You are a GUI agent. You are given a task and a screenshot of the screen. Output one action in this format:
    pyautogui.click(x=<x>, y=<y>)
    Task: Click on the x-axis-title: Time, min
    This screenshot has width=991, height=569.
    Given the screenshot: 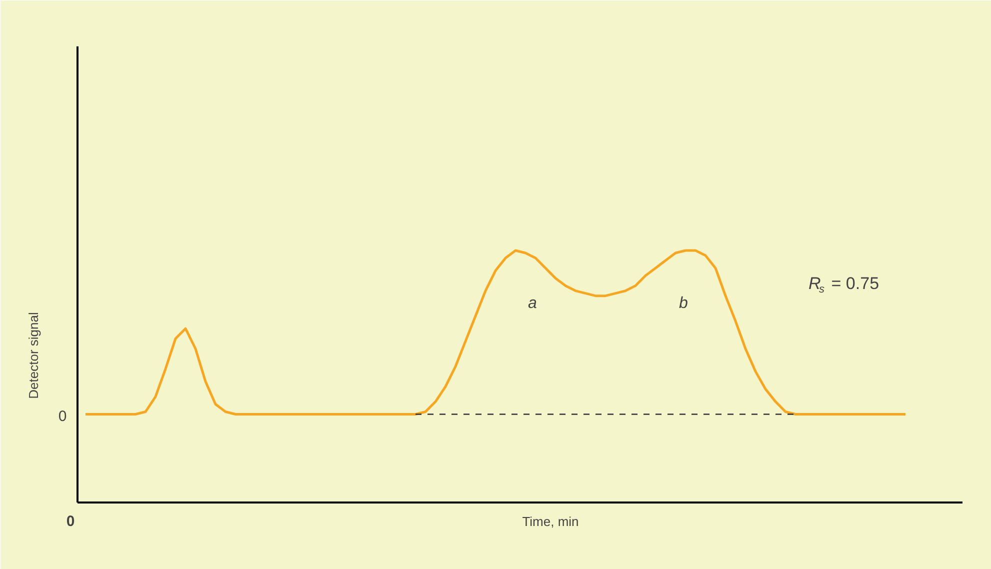 What is the action you would take?
    pyautogui.click(x=550, y=521)
    